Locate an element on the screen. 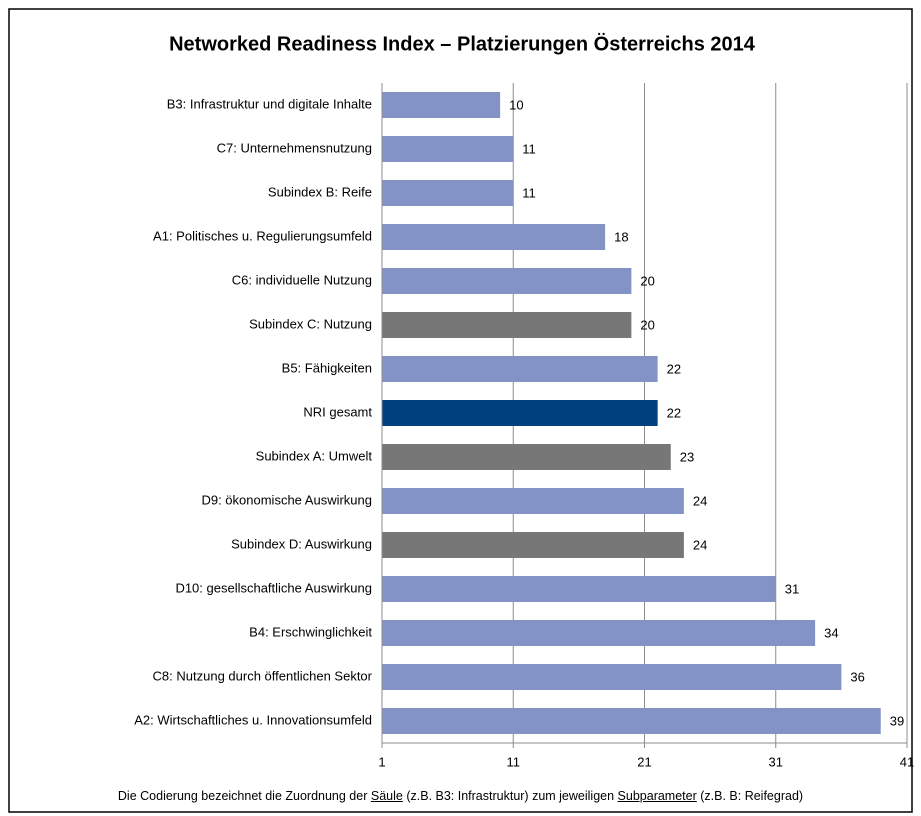 This screenshot has height=816, width=921. y-tick-label: A1: Politisches u. Regulierungsumfeld is located at coordinates (262, 235).